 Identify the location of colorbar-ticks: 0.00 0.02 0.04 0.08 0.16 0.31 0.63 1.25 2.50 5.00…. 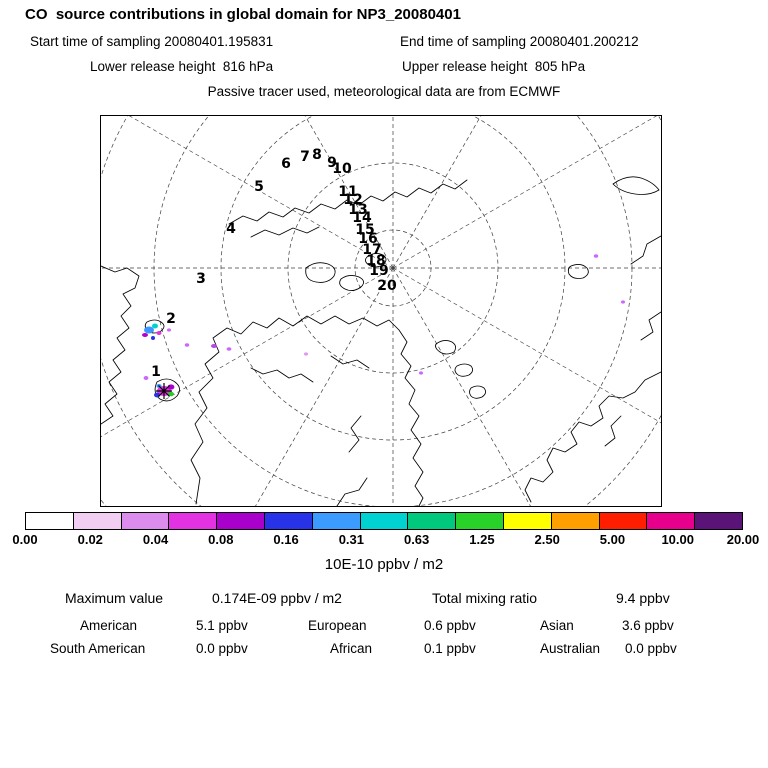
(385, 541).